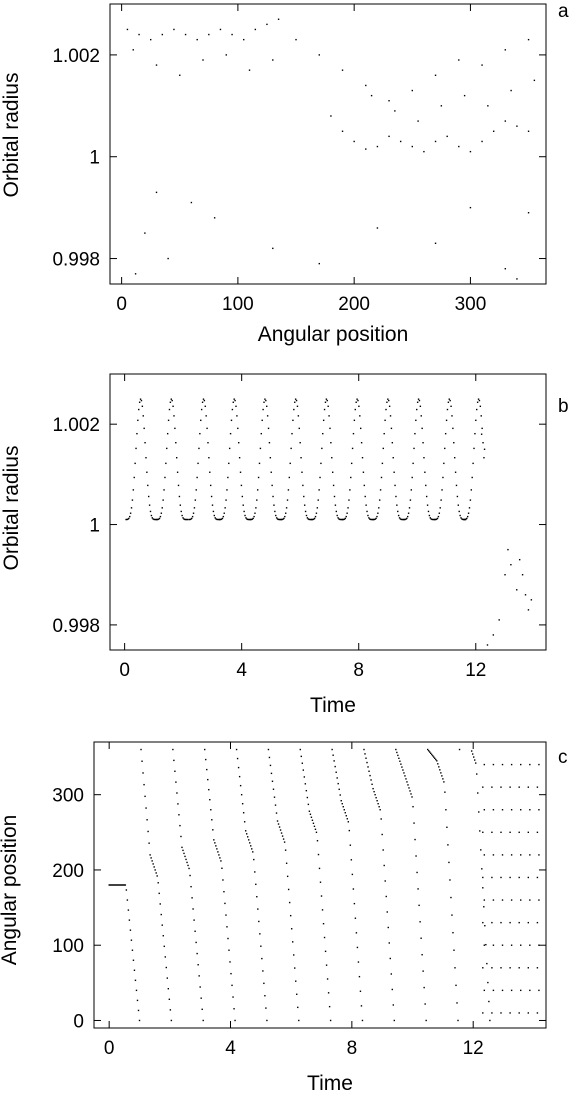 Image resolution: width=583 pixels, height=1095 pixels. What do you see at coordinates (94, 158) in the screenshot?
I see `panel-a-ytick-label: 1` at bounding box center [94, 158].